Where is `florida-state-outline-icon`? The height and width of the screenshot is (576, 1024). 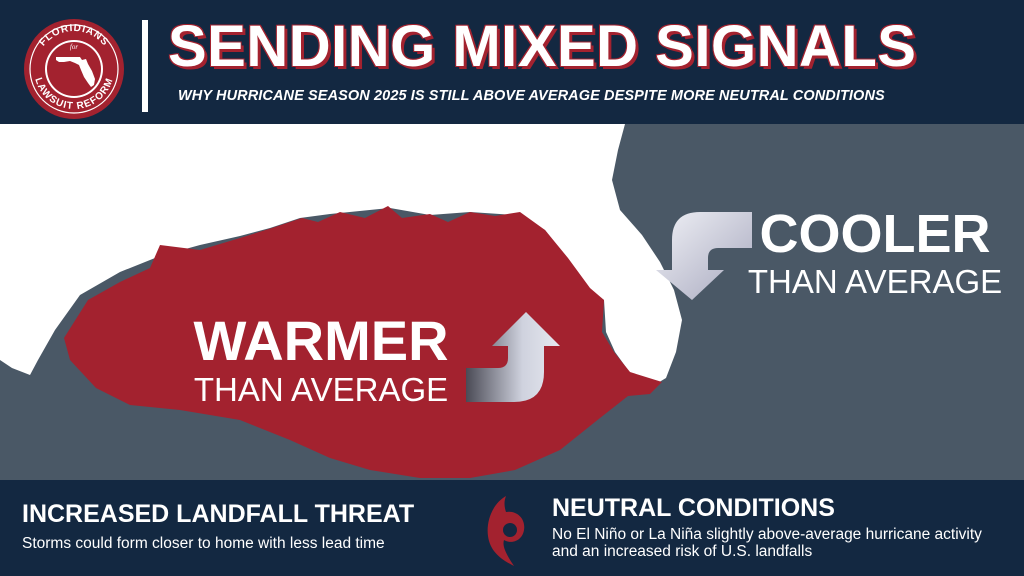 florida-state-outline-icon is located at coordinates (75, 72).